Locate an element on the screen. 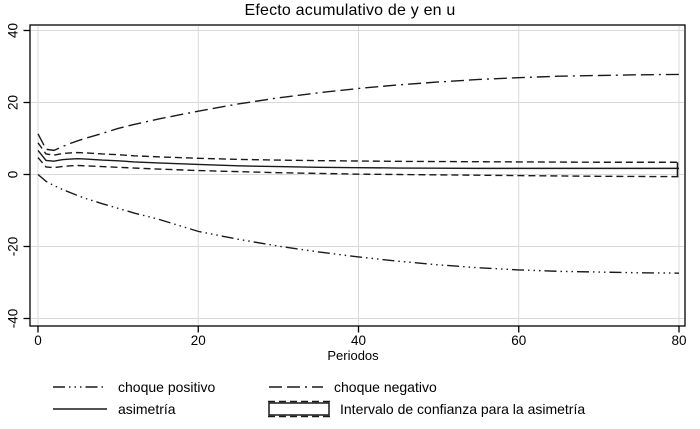  y-tick-label: 0 is located at coordinates (13, 175).